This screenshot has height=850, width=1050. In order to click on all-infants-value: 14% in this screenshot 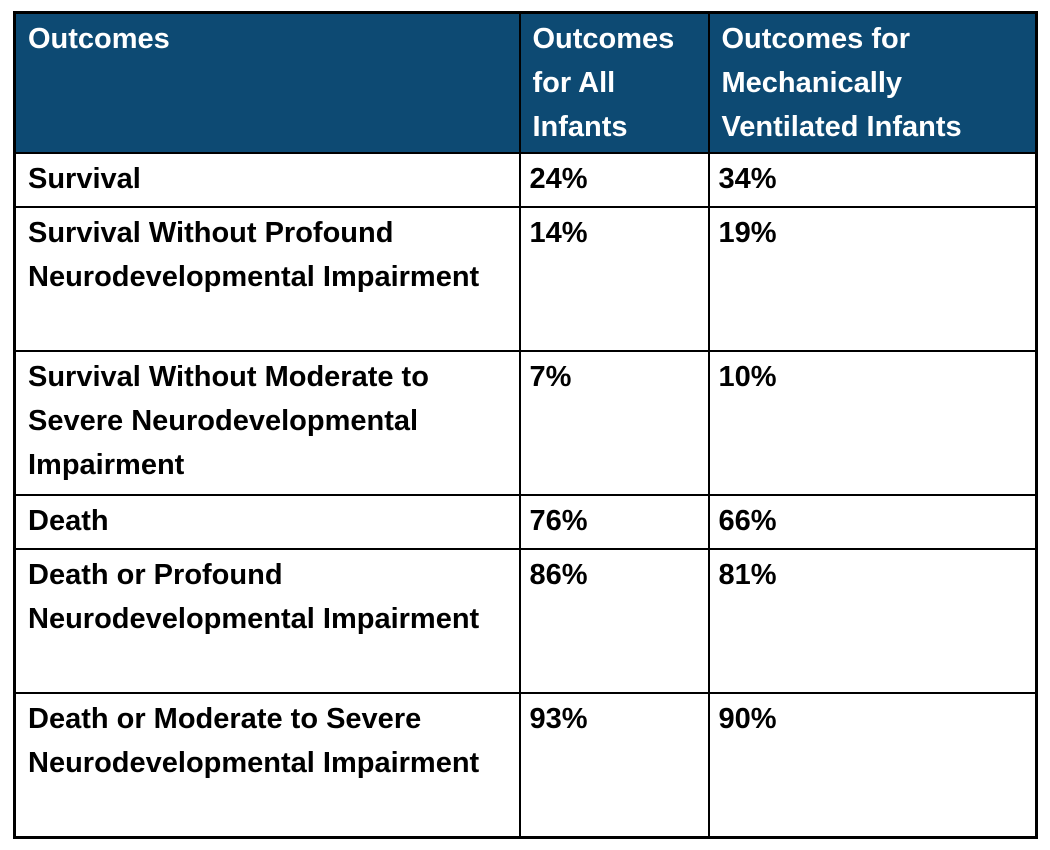, I will do `click(614, 279)`.